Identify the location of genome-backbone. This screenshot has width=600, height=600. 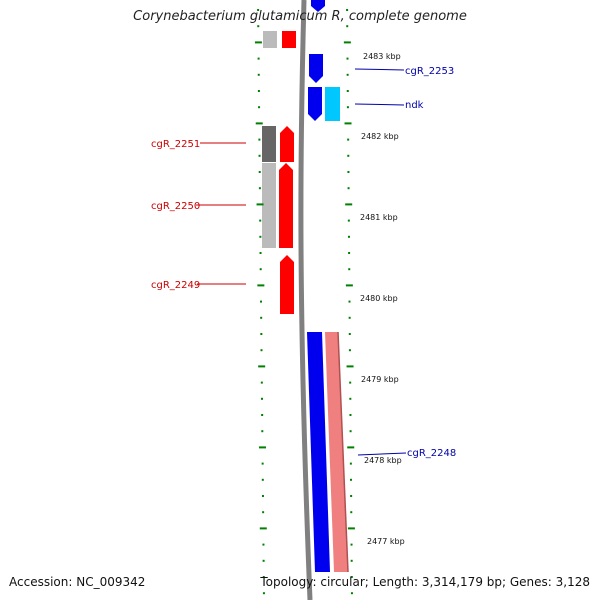
(305, 300).